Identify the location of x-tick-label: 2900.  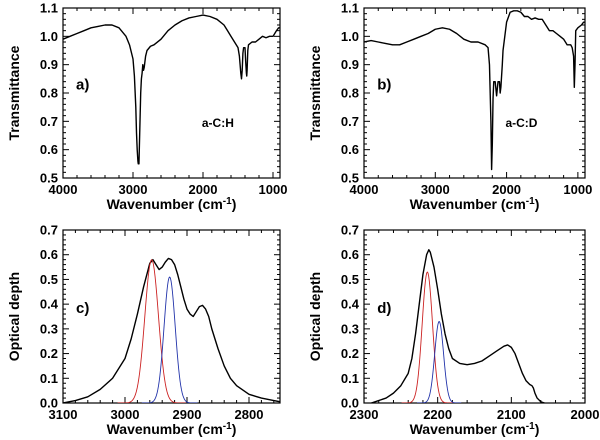
(187, 414).